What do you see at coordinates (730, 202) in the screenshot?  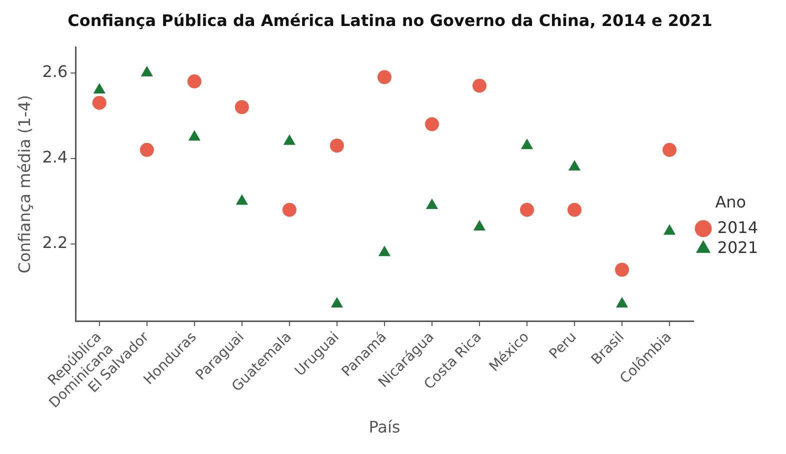 I see `legend-title: Ano` at bounding box center [730, 202].